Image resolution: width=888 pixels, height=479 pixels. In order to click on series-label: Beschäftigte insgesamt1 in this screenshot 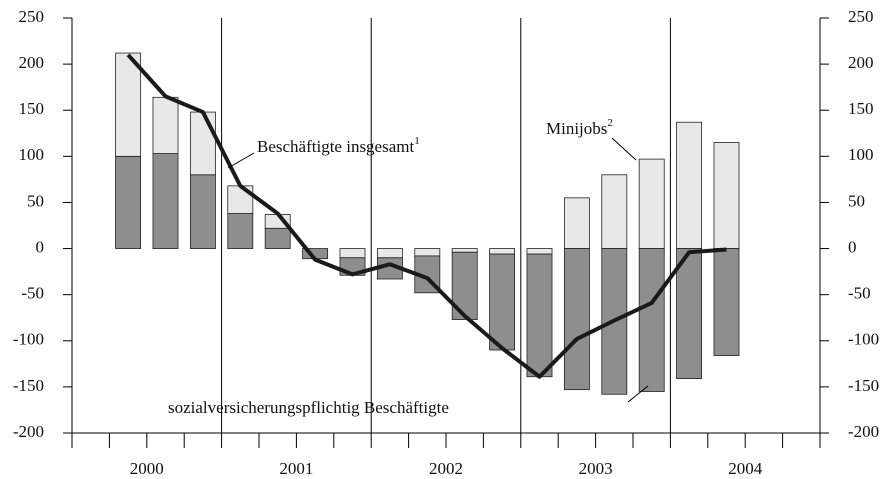, I will do `click(338, 145)`.